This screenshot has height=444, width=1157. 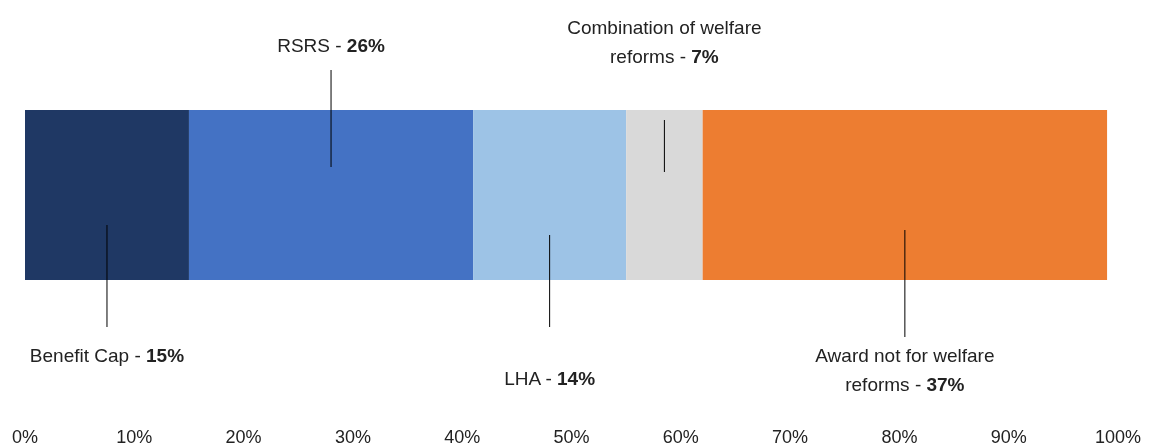 I want to click on x-tick-label: 30%, so click(x=352, y=435).